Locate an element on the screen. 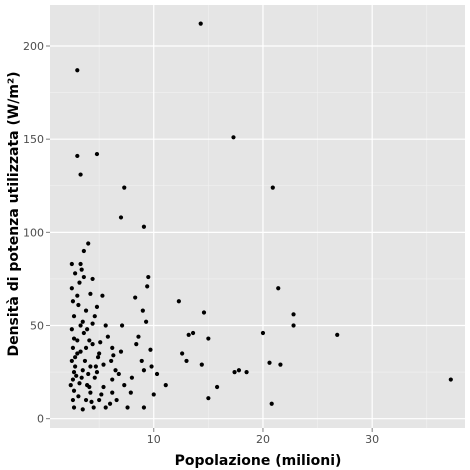 This screenshot has height=470, width=470. x-axis-title: Popolazione (milioni) is located at coordinates (258, 461).